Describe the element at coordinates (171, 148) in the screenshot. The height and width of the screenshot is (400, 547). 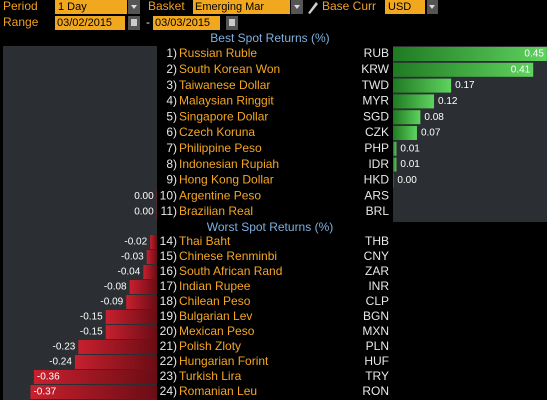
I see `rank: 7)` at that location.